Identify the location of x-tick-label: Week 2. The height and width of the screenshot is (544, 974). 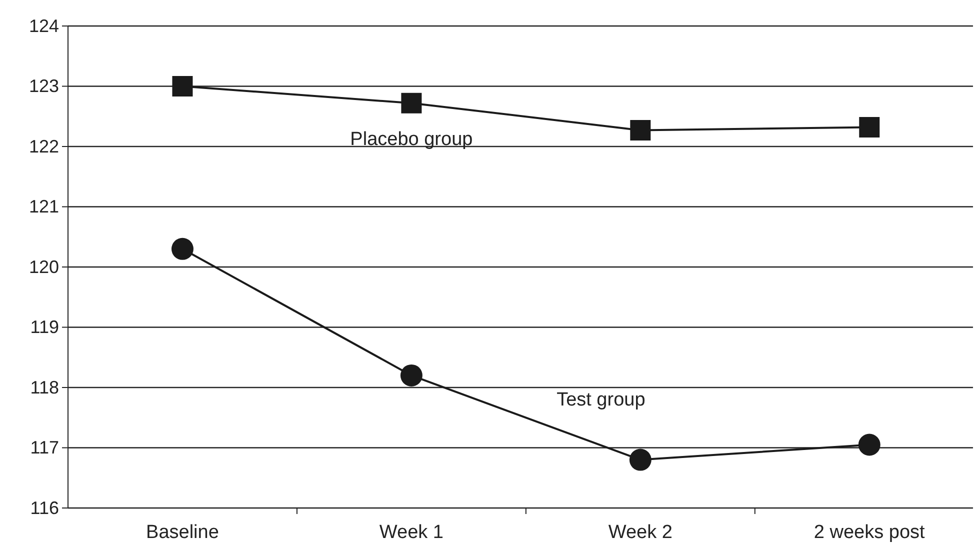
(640, 532).